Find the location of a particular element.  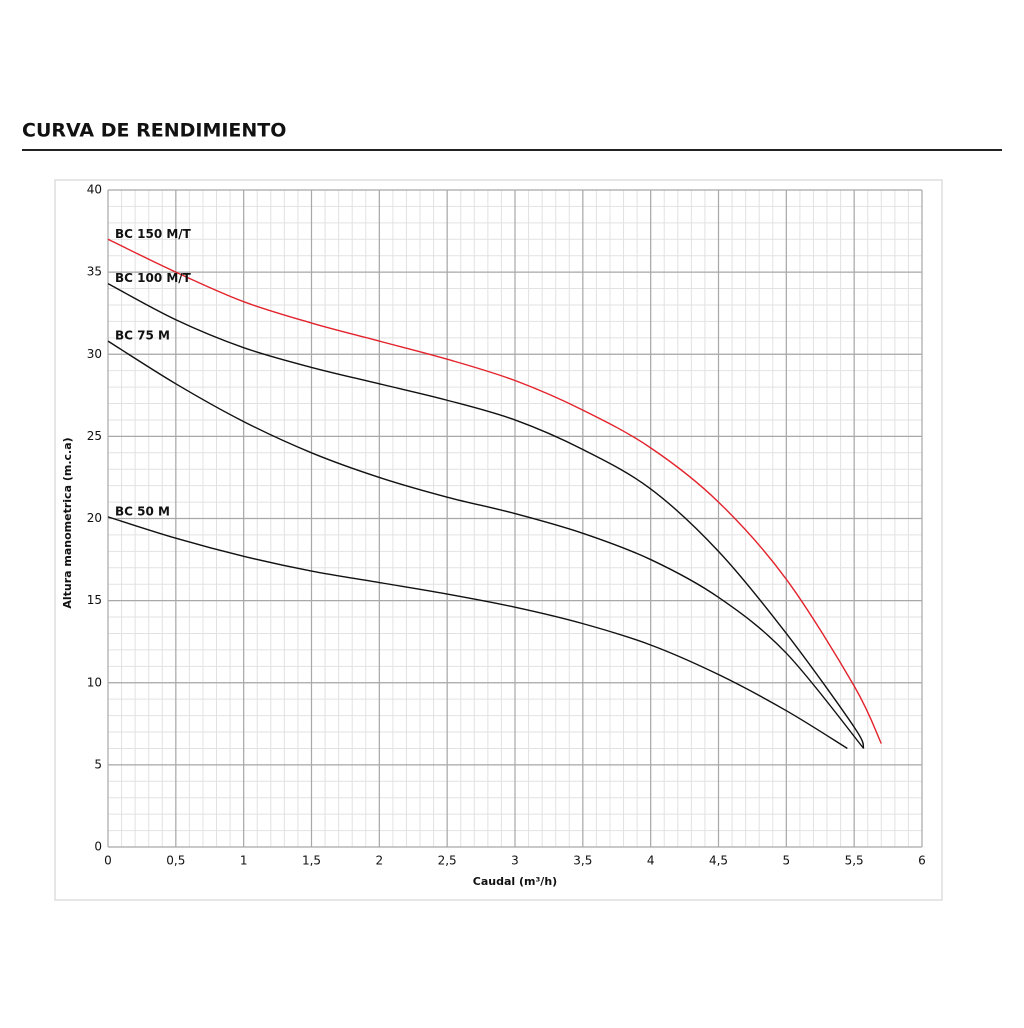

series-label: BC 100 M/T is located at coordinates (153, 278).